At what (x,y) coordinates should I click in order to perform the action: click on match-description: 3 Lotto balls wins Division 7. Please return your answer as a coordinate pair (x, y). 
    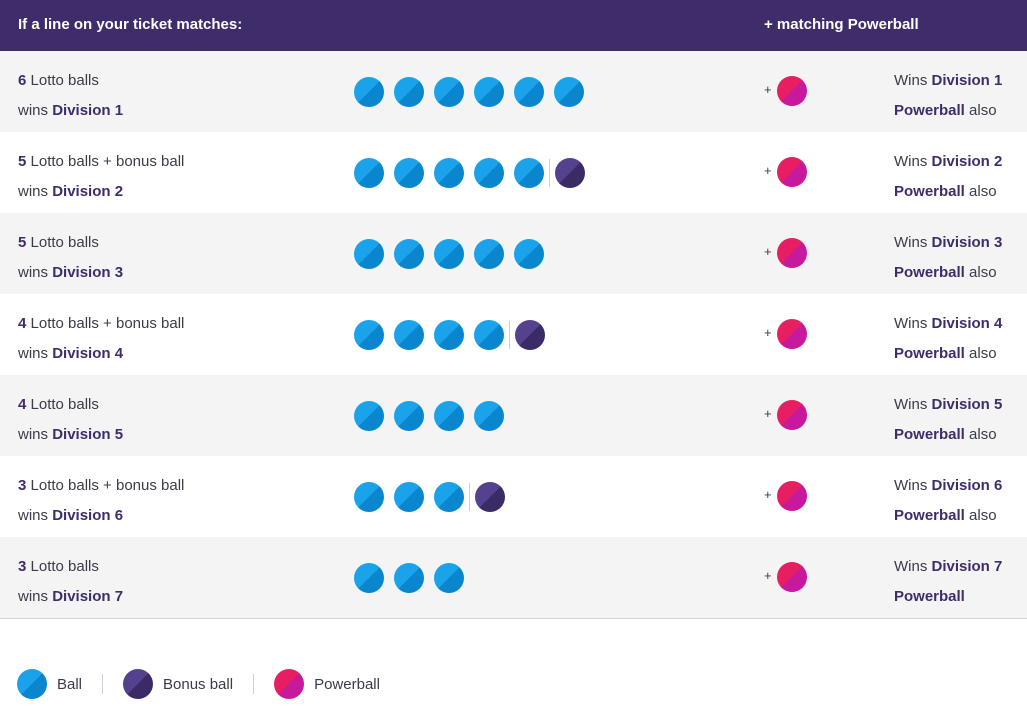
    Looking at the image, I should click on (70, 582).